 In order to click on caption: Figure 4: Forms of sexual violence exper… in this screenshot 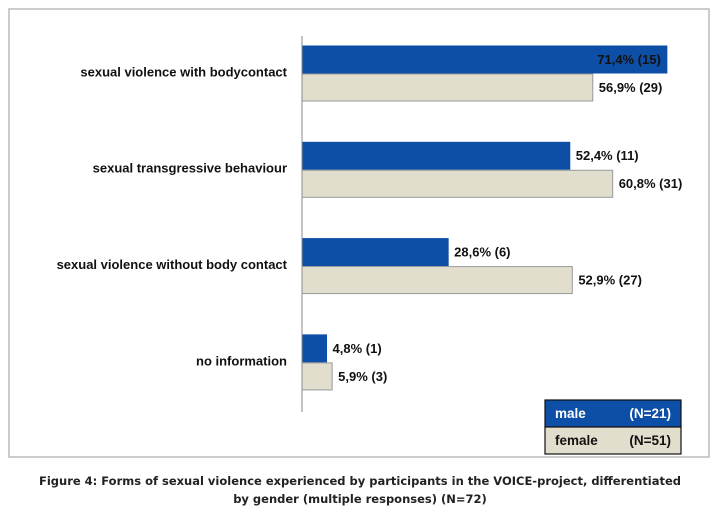, I will do `click(359, 490)`.